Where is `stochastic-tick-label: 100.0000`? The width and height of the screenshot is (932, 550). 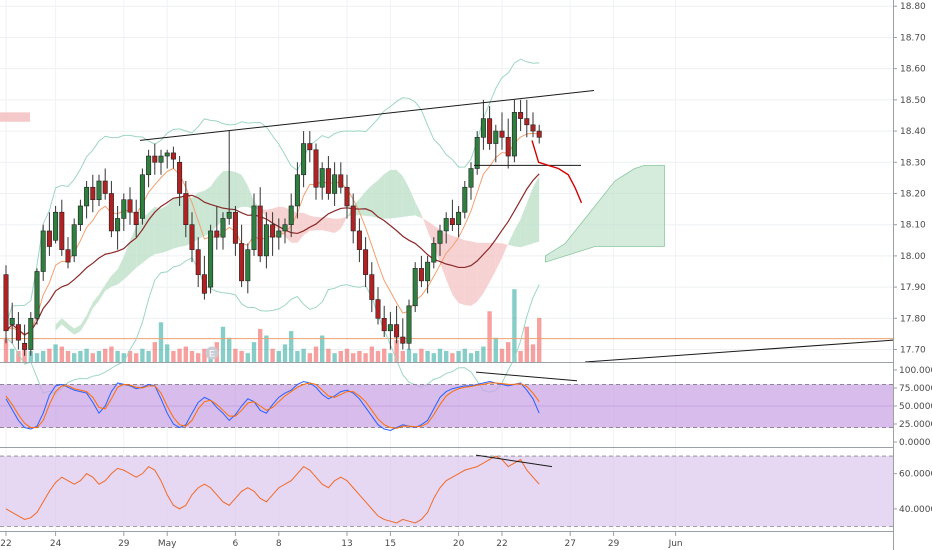
stochastic-tick-label: 100.0000 is located at coordinates (915, 371).